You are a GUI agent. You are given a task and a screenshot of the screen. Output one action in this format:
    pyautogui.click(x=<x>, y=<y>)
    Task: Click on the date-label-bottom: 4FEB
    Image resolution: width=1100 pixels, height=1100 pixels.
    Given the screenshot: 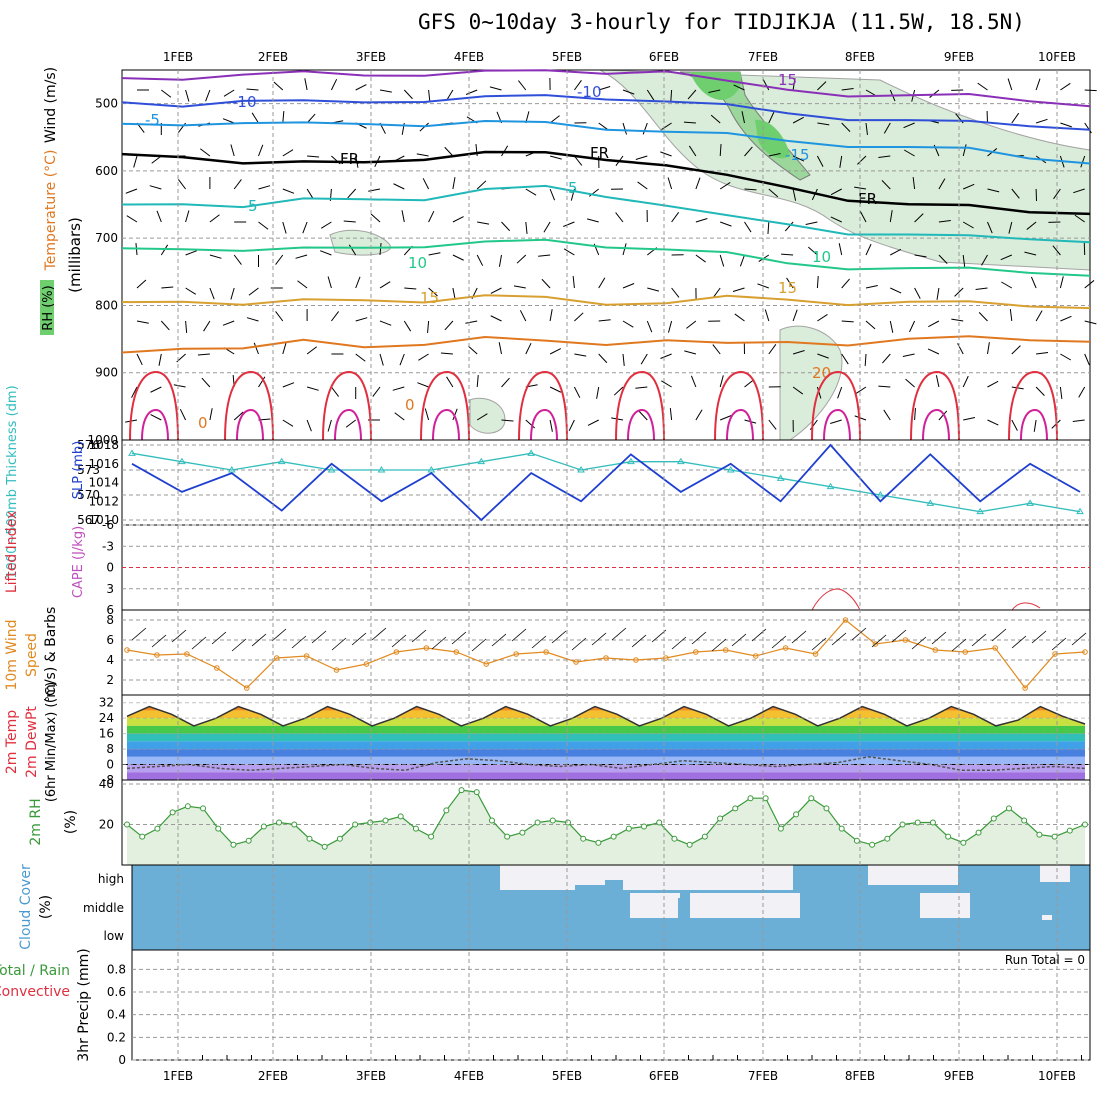 What is the action you would take?
    pyautogui.click(x=469, y=1076)
    